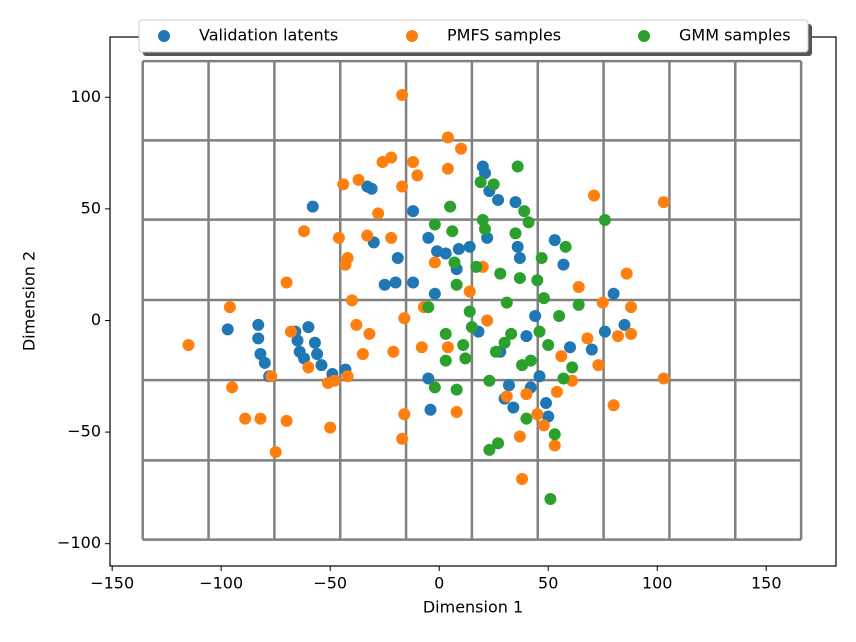 The image size is (856, 642). What do you see at coordinates (330, 583) in the screenshot?
I see `x-tick-label: −50` at bounding box center [330, 583].